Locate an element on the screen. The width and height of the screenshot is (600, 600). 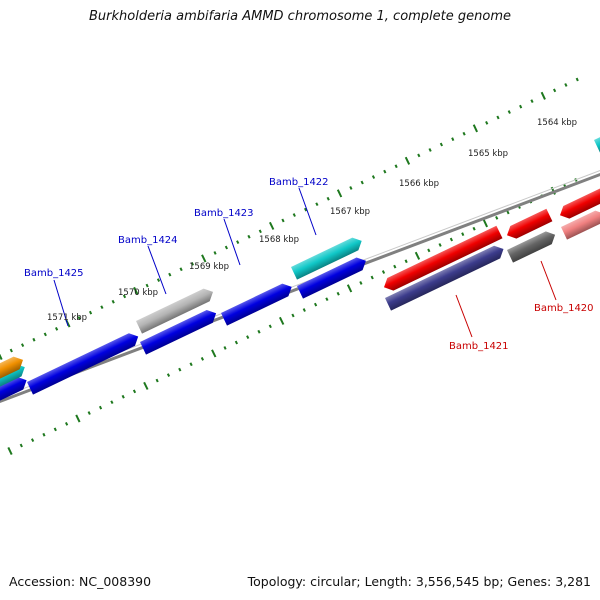
ruler-label-1566: 1566 kbp is located at coordinates (419, 184).